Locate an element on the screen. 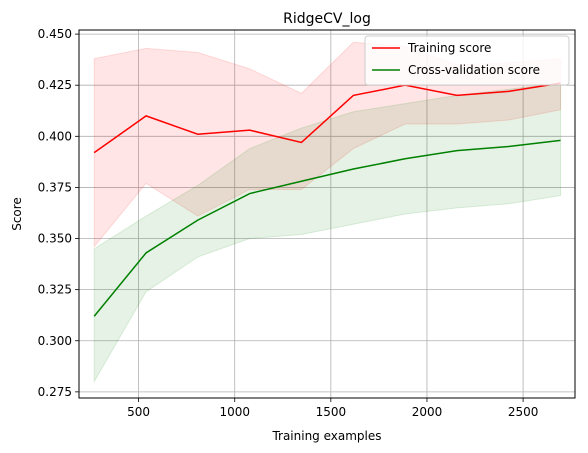 This screenshot has height=453, width=588. chart-title: RidgeCV_log is located at coordinates (327, 19).